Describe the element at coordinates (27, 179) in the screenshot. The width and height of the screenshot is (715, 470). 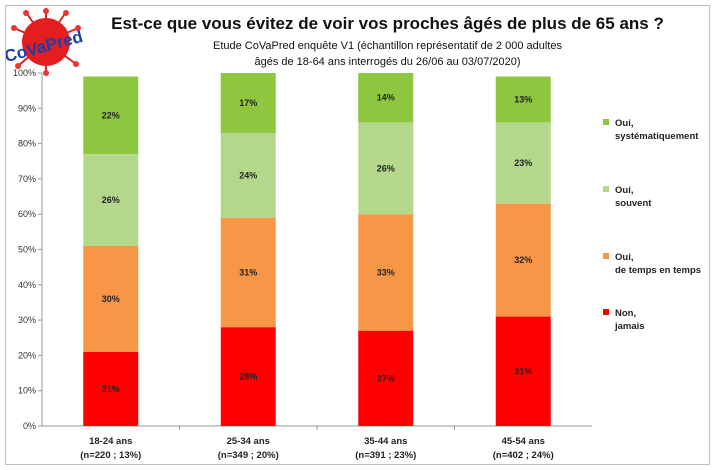
I see `y-tick-label: 70%` at that location.